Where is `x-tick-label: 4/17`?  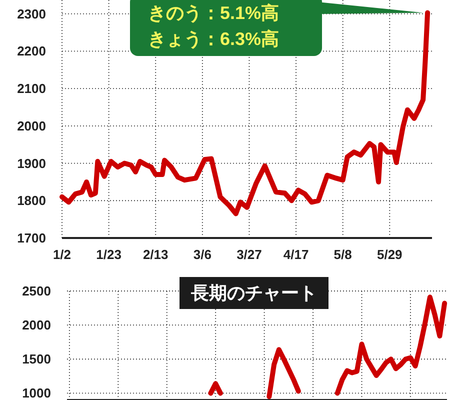
x-tick-label: 4/17 is located at coordinates (296, 254).